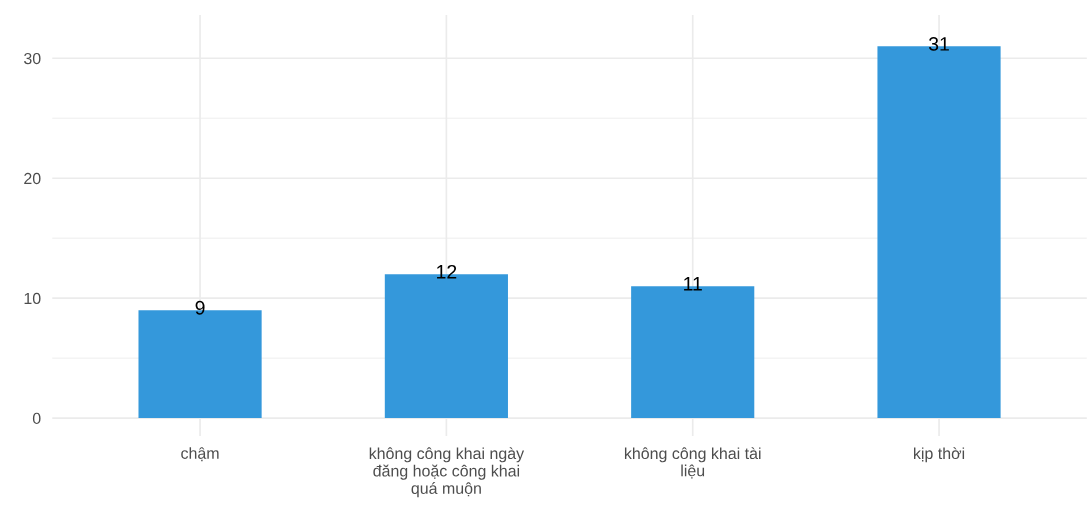 Image resolution: width=1089 pixels, height=521 pixels. I want to click on y-tick-label: 10, so click(32, 298).